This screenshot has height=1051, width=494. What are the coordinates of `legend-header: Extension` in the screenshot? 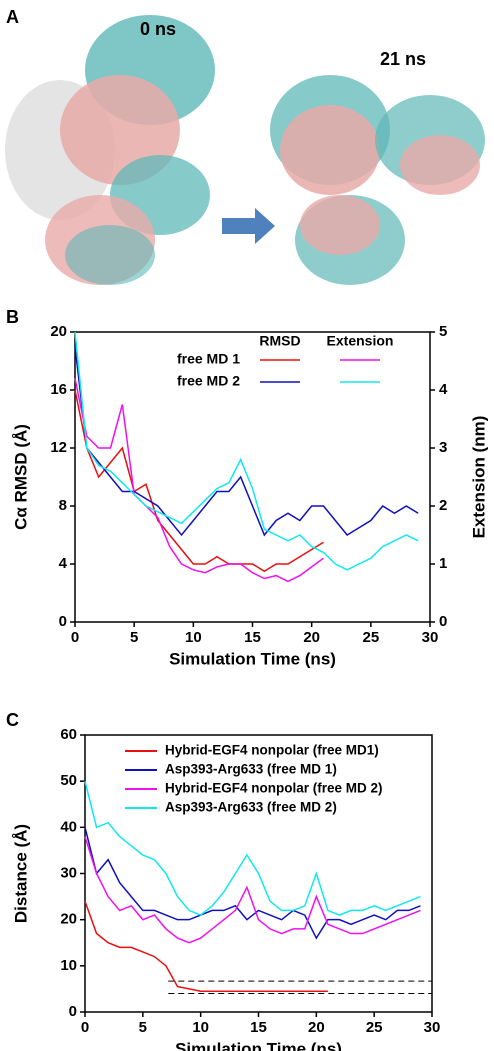 It's located at (360, 341).